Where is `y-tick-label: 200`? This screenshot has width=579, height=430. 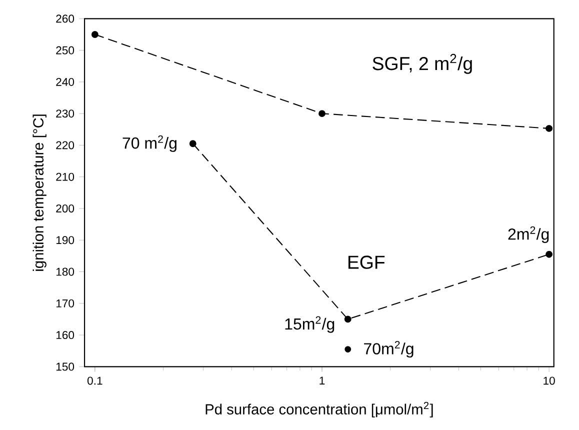 y-tick-label: 200 is located at coordinates (65, 208).